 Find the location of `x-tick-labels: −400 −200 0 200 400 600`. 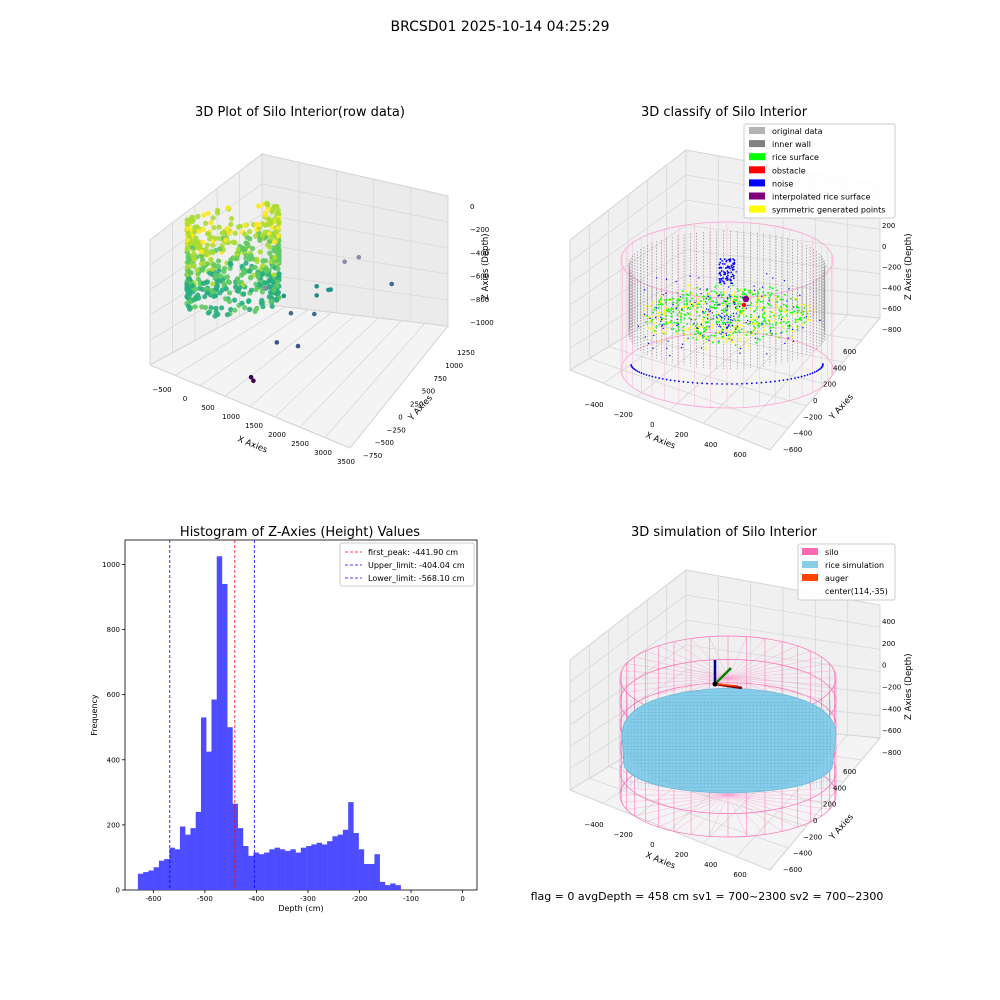

x-tick-labels: −400 −200 0 200 400 600 is located at coordinates (665, 430).